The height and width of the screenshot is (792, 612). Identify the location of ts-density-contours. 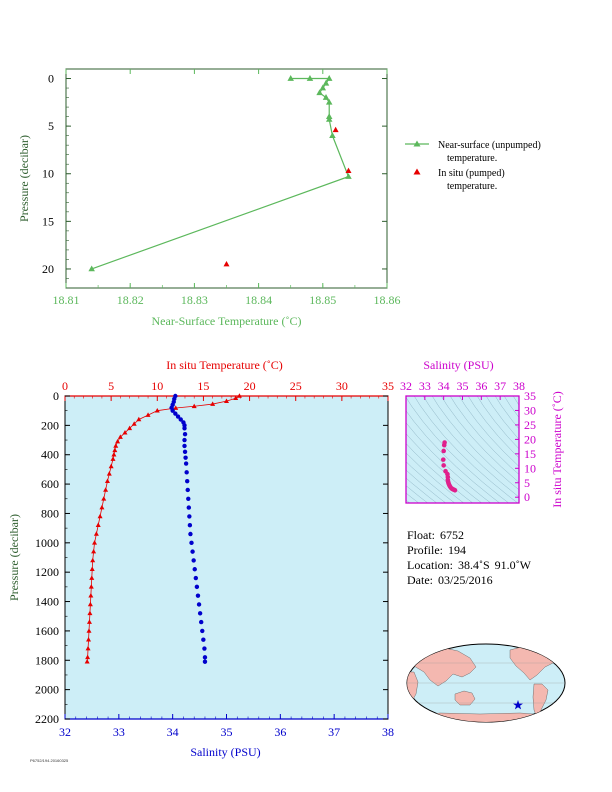
(509, 452).